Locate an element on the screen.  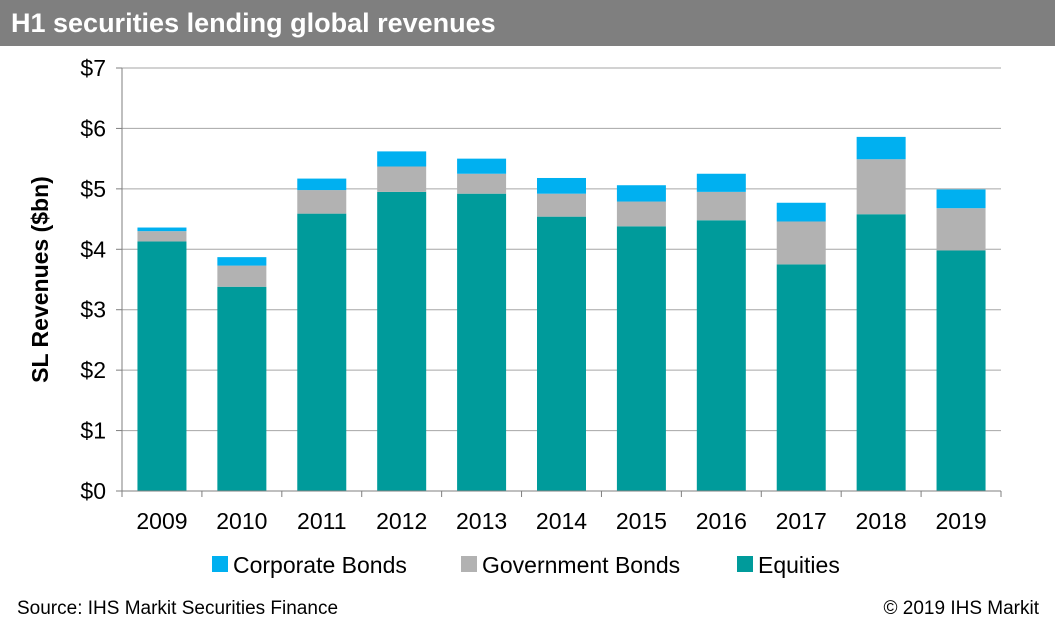
bar-government-bonds-2009 is located at coordinates (162, 236).